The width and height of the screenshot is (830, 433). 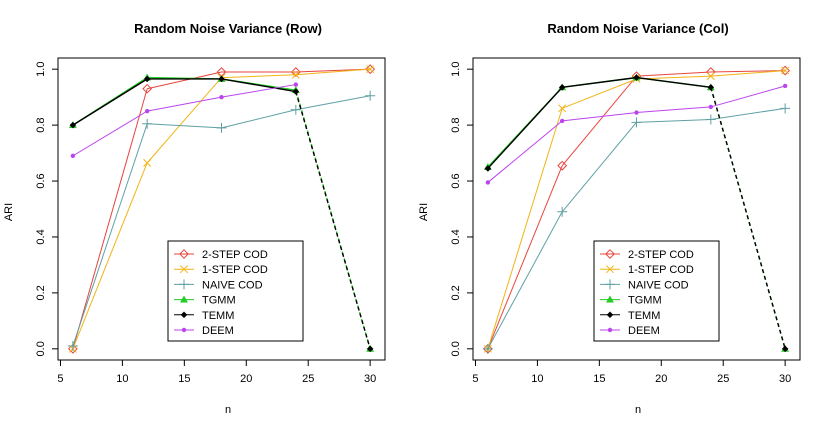 I want to click on x-tick-label: 25, so click(x=308, y=379).